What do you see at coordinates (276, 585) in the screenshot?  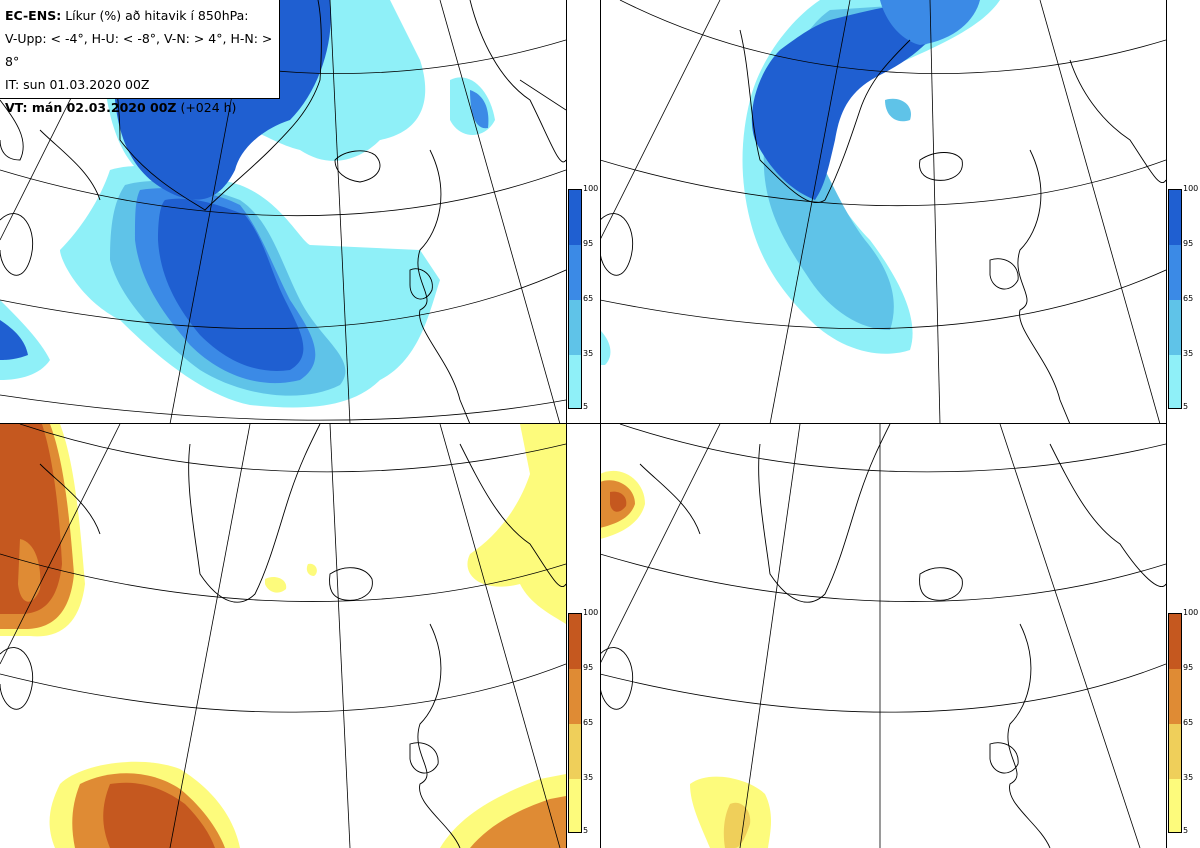 I see `shade-iceland` at bounding box center [276, 585].